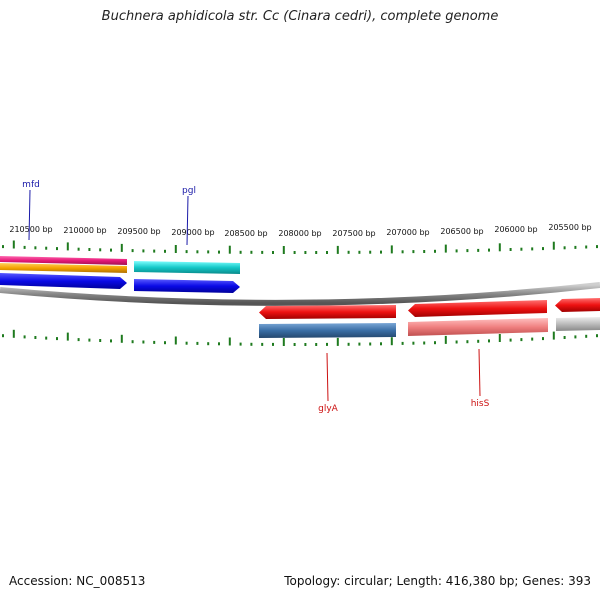  Describe the element at coordinates (312, 581) in the screenshot. I see `topology-label: Topology:` at that location.